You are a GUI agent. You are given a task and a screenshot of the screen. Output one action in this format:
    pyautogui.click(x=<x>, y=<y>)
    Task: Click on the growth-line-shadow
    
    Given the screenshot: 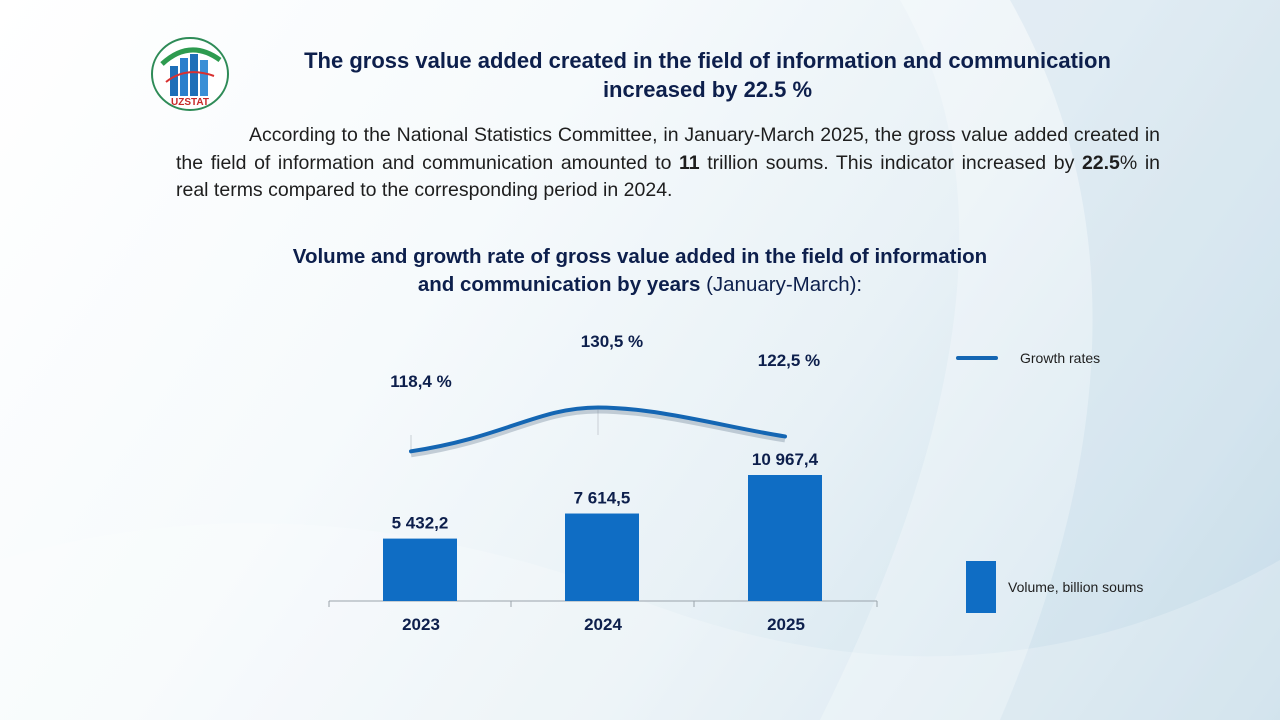 What is the action you would take?
    pyautogui.click(x=598, y=432)
    